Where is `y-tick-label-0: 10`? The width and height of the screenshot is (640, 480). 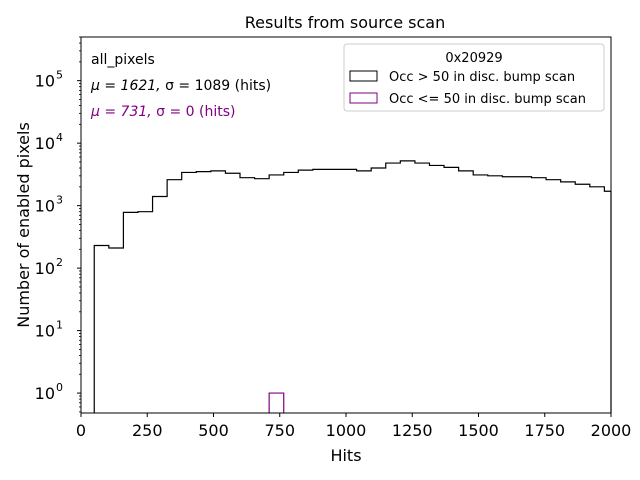
y-tick-label-0: 10 is located at coordinates (45, 393).